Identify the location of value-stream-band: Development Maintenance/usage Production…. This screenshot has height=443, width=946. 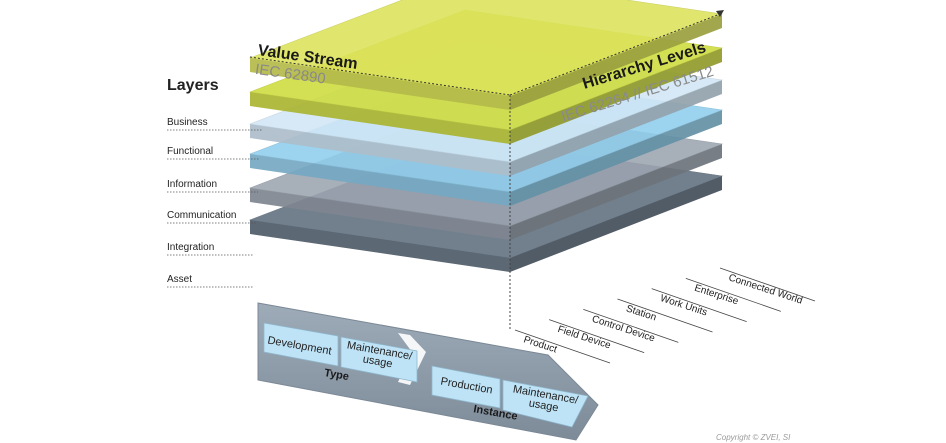
(428, 371).